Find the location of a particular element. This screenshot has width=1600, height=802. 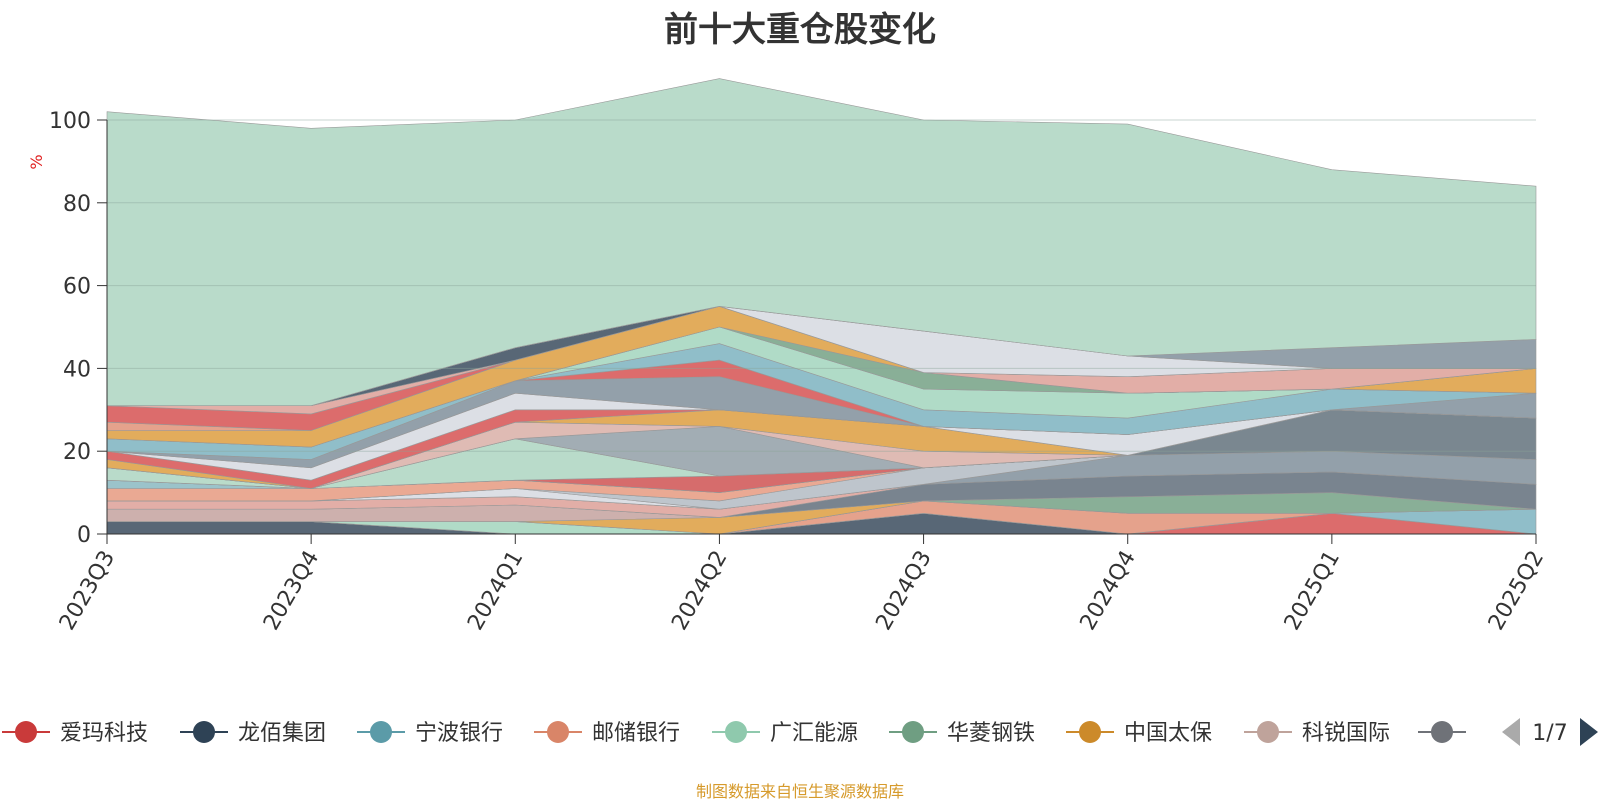

y-tick-label-100: 100 is located at coordinates (70, 121).